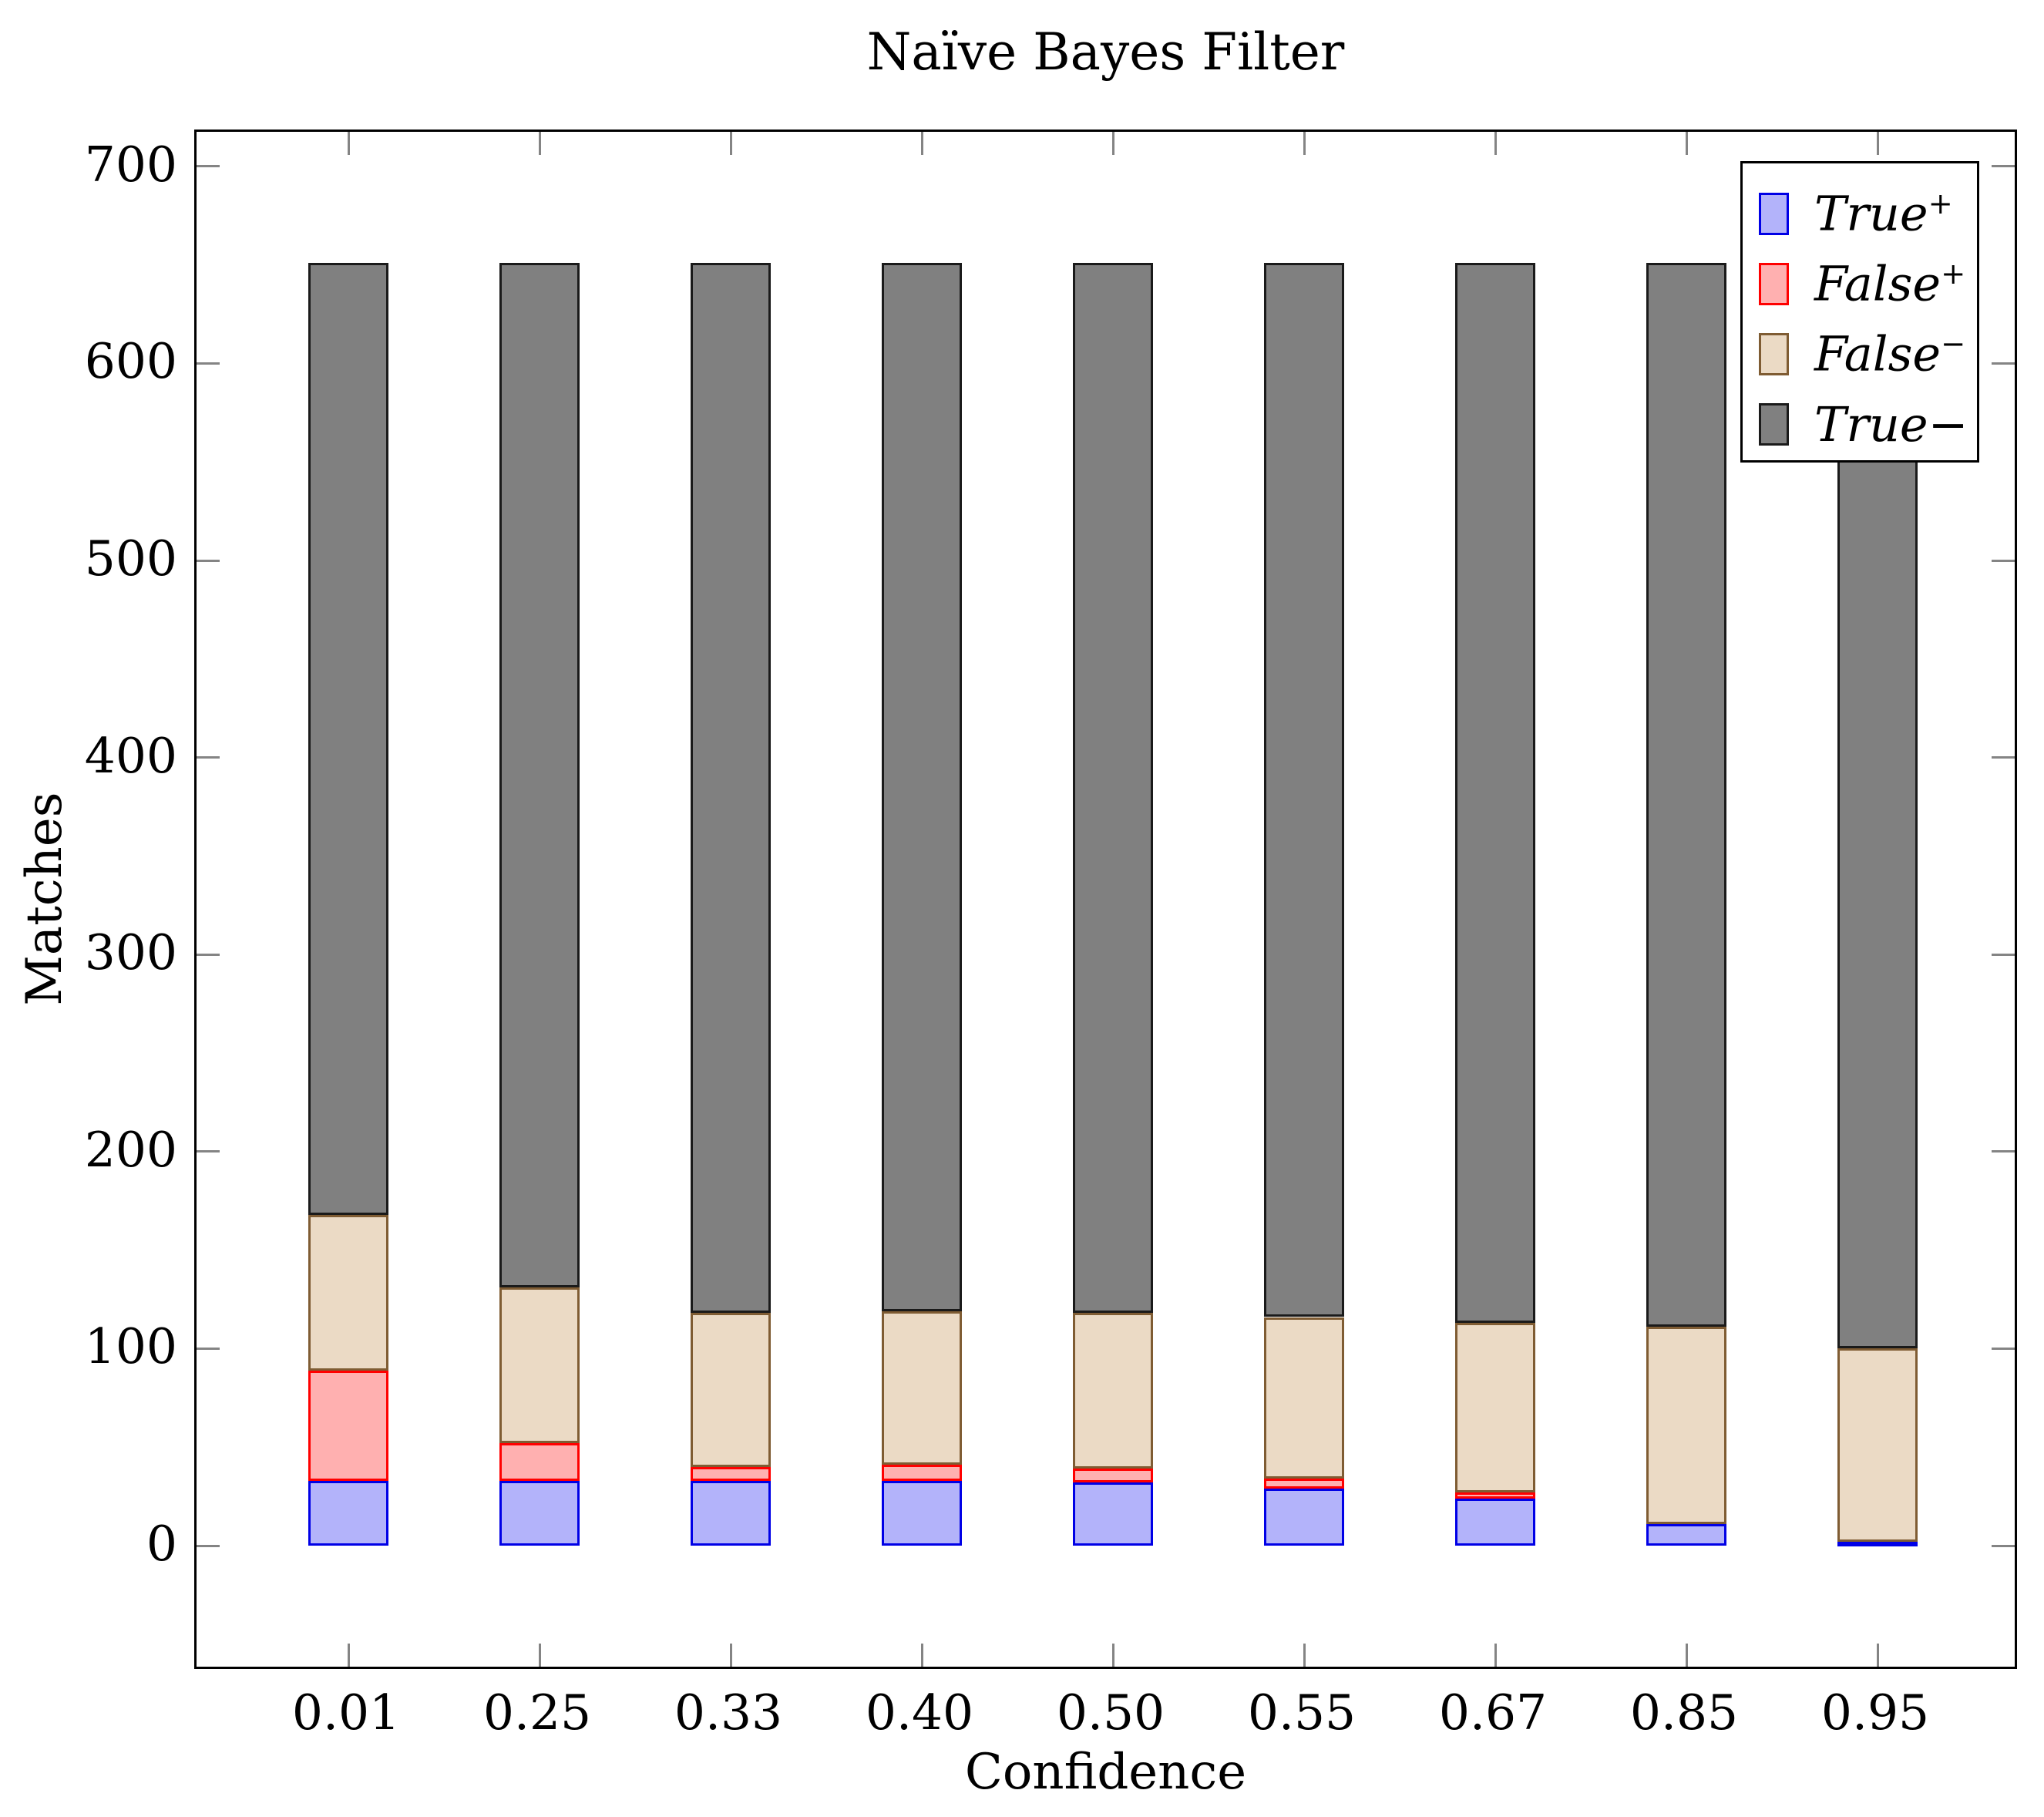  I want to click on legend-label: True+, so click(1883, 213).